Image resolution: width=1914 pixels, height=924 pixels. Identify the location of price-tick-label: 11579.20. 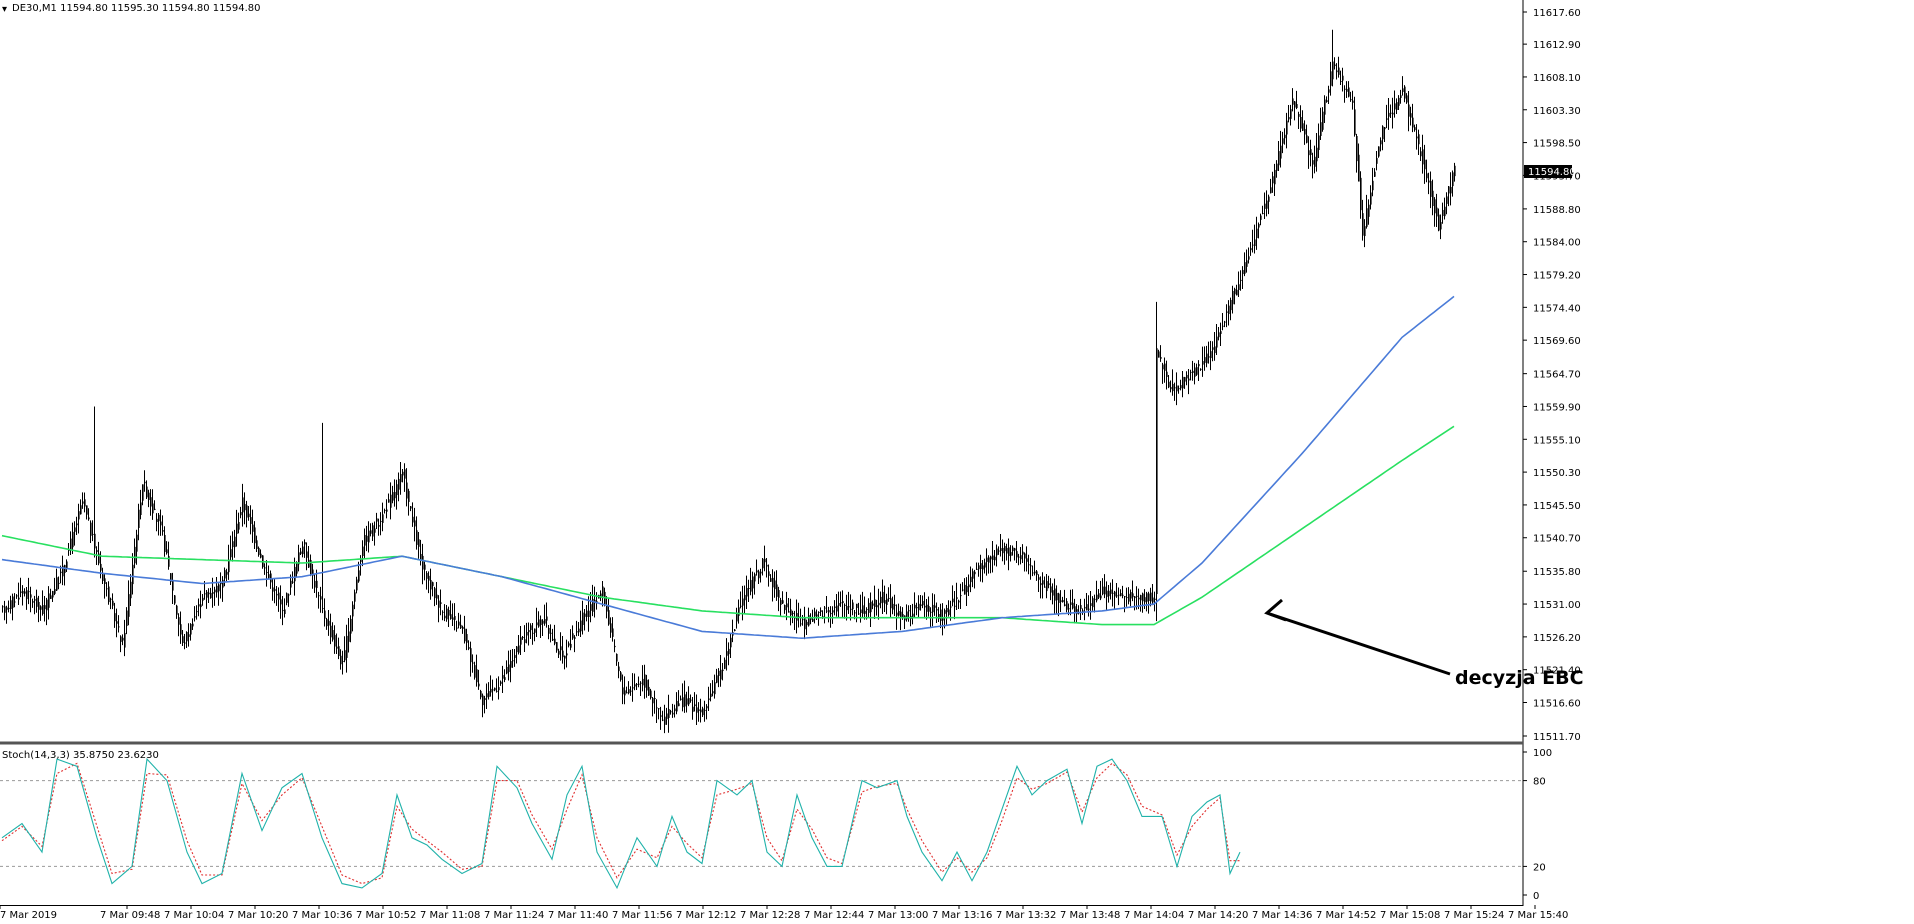
(1557, 276).